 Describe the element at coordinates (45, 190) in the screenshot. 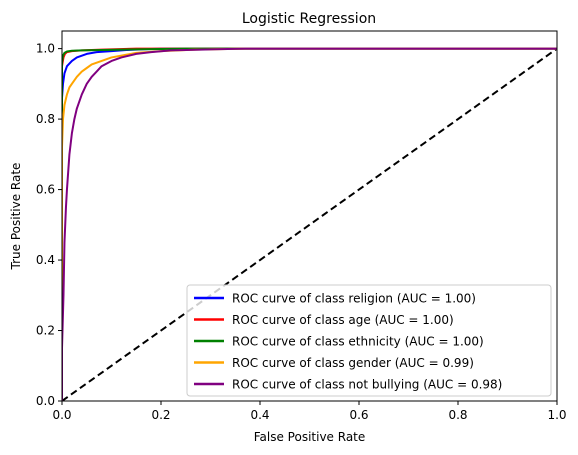

I see `y-tick-label: 0.6` at that location.